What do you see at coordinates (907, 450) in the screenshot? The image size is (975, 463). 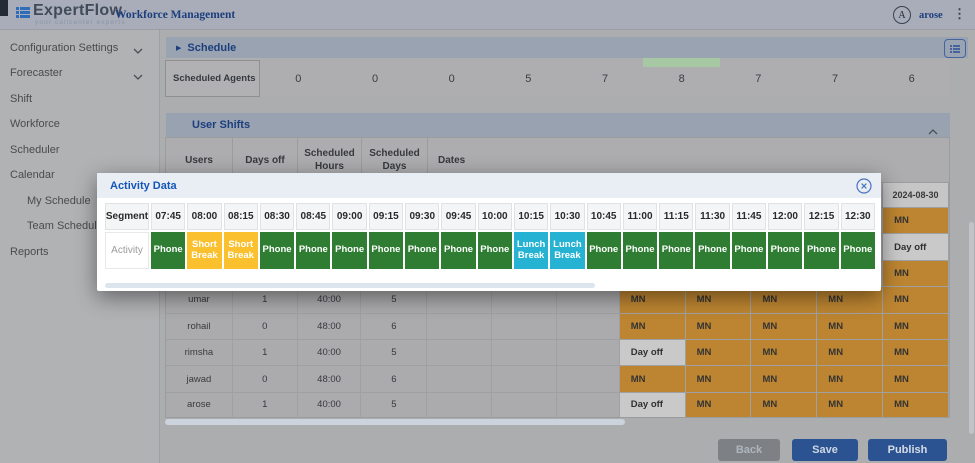 I see `publish-button: Publish` at bounding box center [907, 450].